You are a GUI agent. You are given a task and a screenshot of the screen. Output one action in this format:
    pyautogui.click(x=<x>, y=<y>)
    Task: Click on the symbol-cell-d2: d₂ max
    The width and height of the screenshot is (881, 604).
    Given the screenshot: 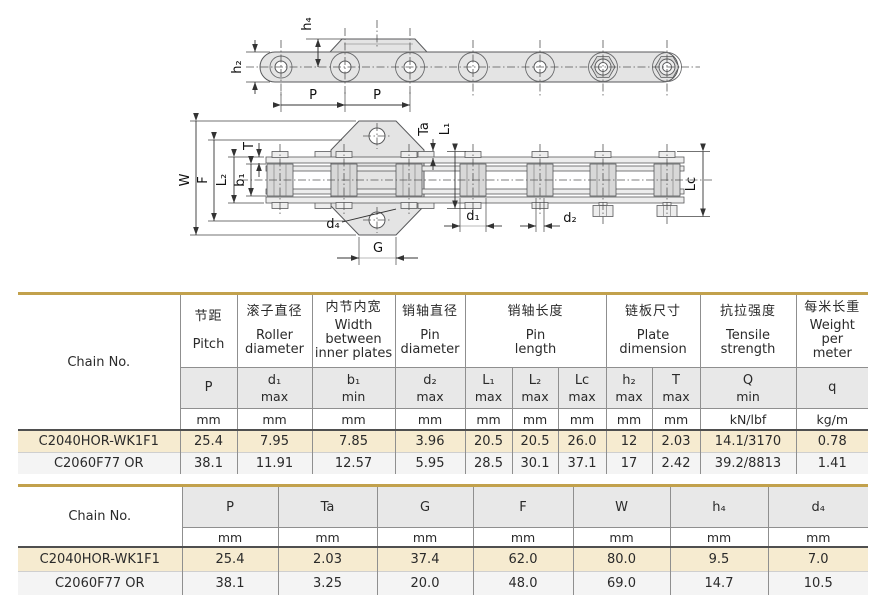 What is the action you would take?
    pyautogui.click(x=429, y=388)
    